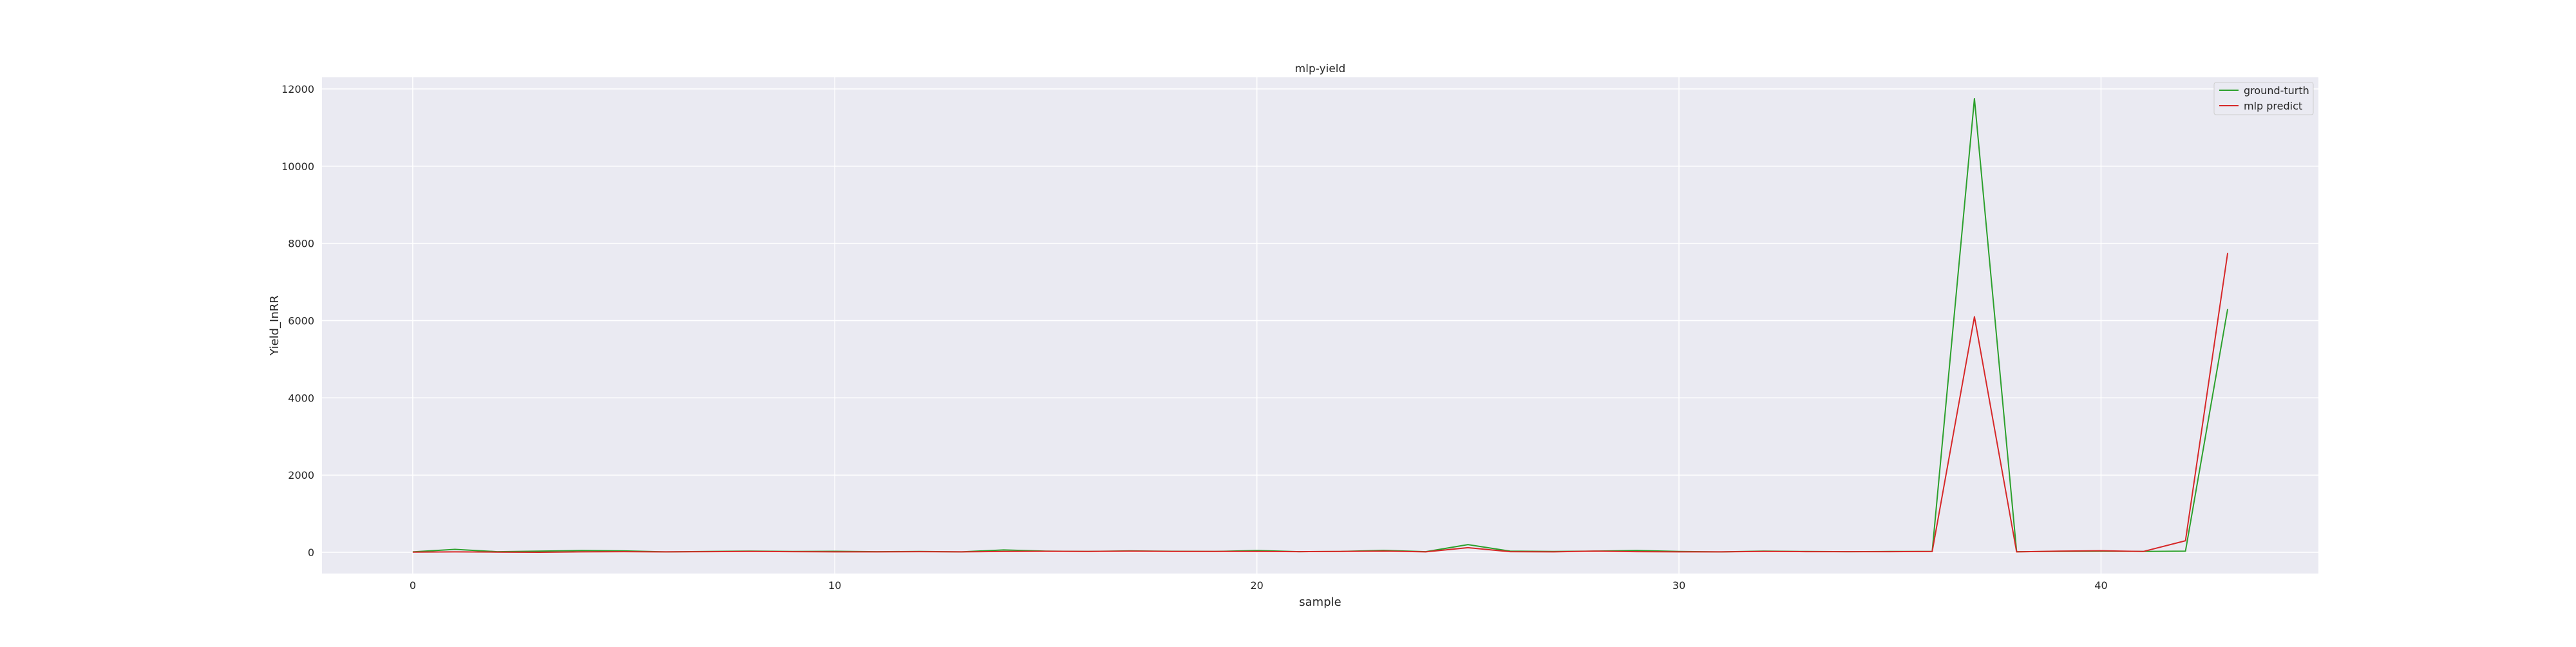  Describe the element at coordinates (1257, 585) in the screenshot. I see `x-tick-label: 20` at that location.